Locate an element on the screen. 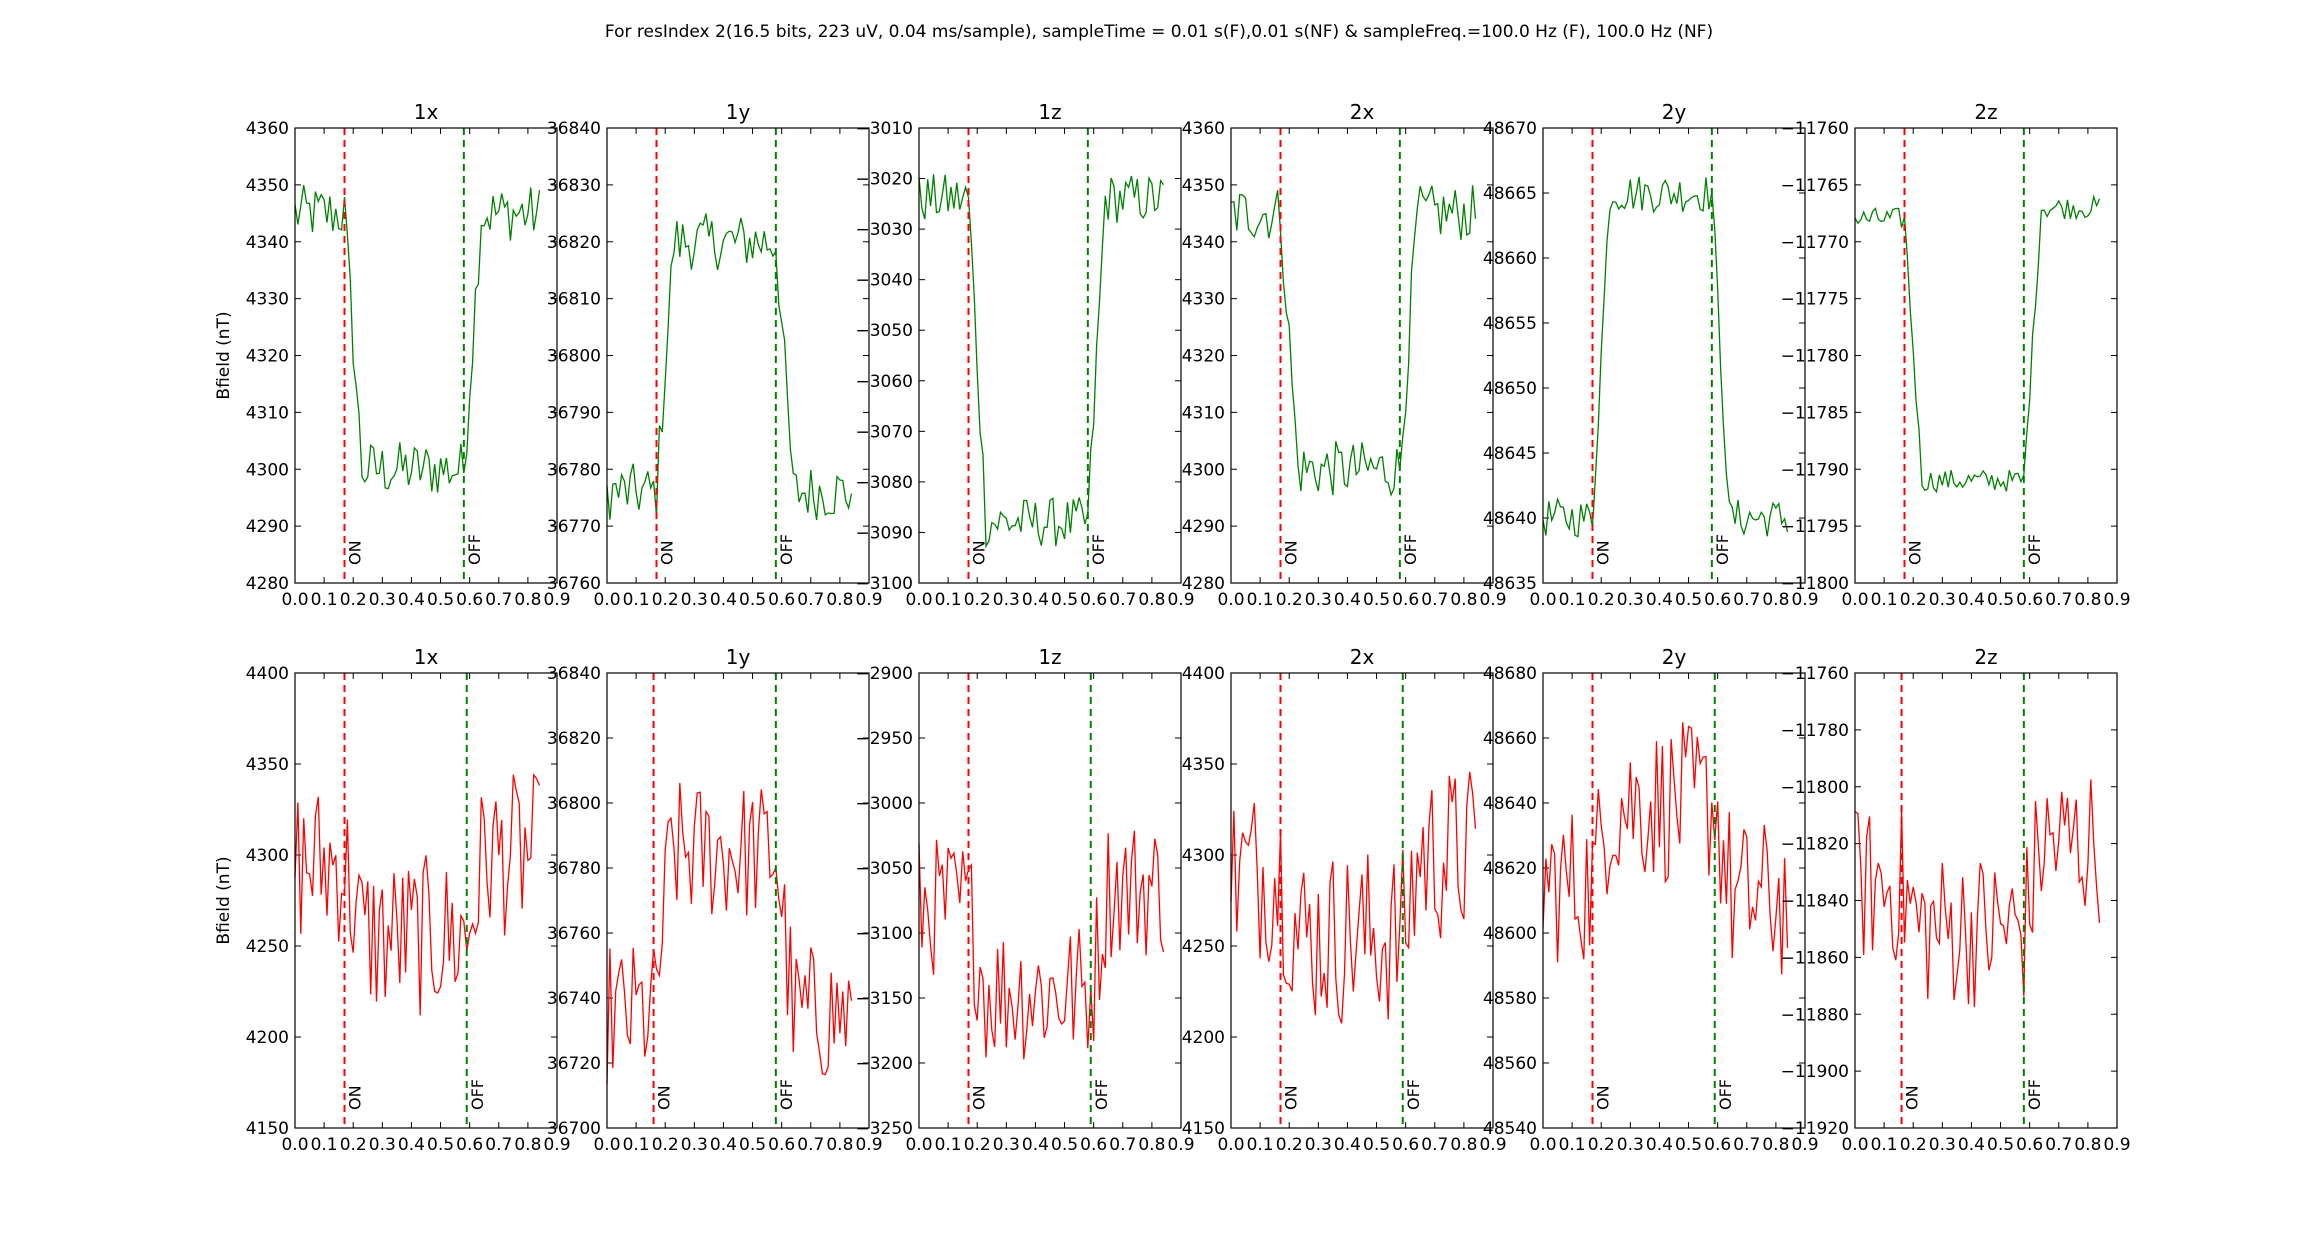 The image size is (2318, 1242). y-tick-label: 36830 is located at coordinates (574, 186).